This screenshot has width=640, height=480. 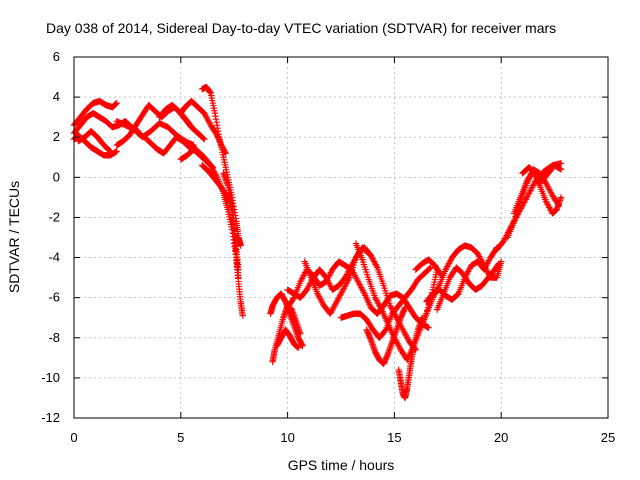 What do you see at coordinates (50, 417) in the screenshot?
I see `y-tick-label: -12` at bounding box center [50, 417].